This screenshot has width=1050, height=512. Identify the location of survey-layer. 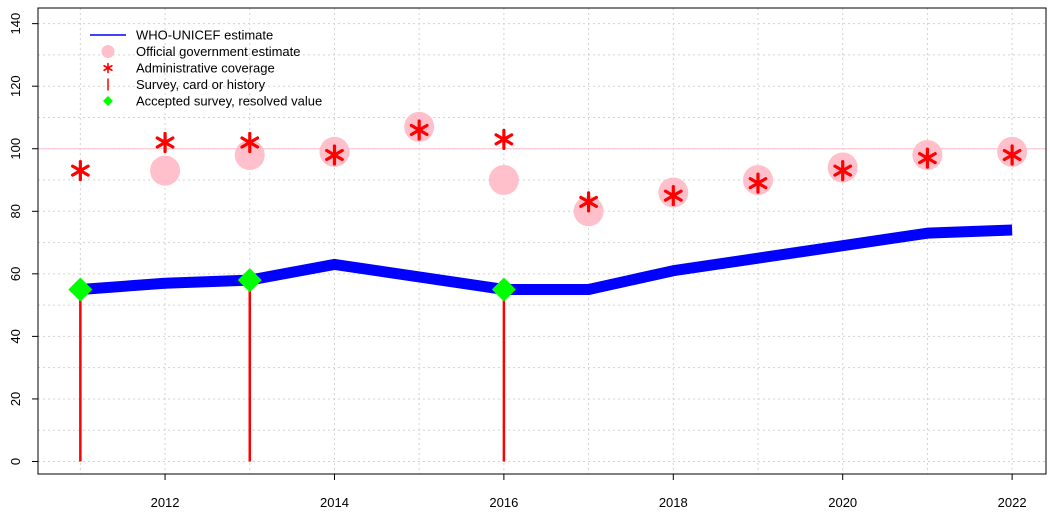
(292, 371).